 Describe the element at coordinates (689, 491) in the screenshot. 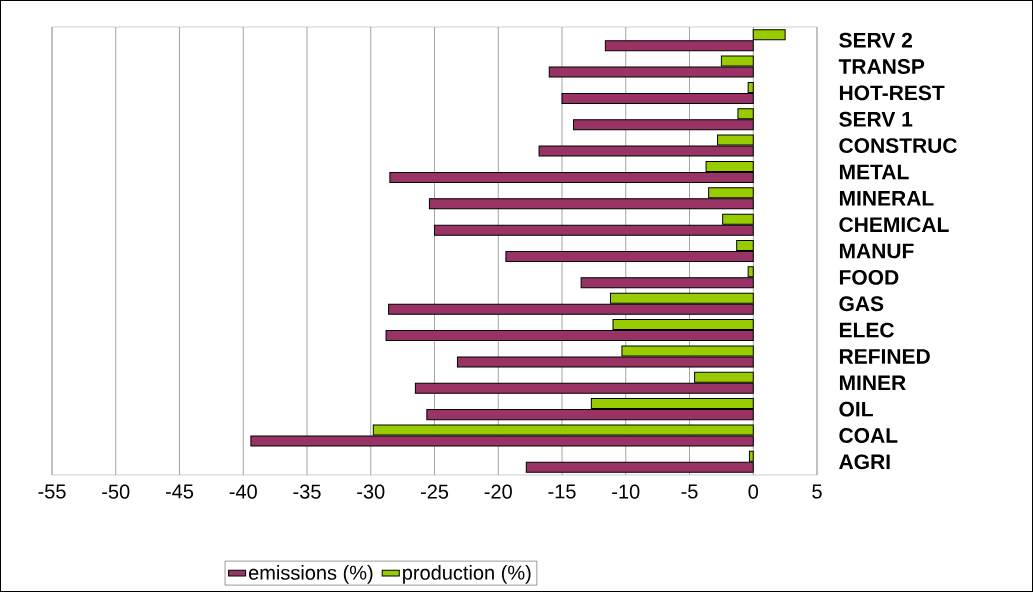

I see `x-tick-label: -5` at that location.